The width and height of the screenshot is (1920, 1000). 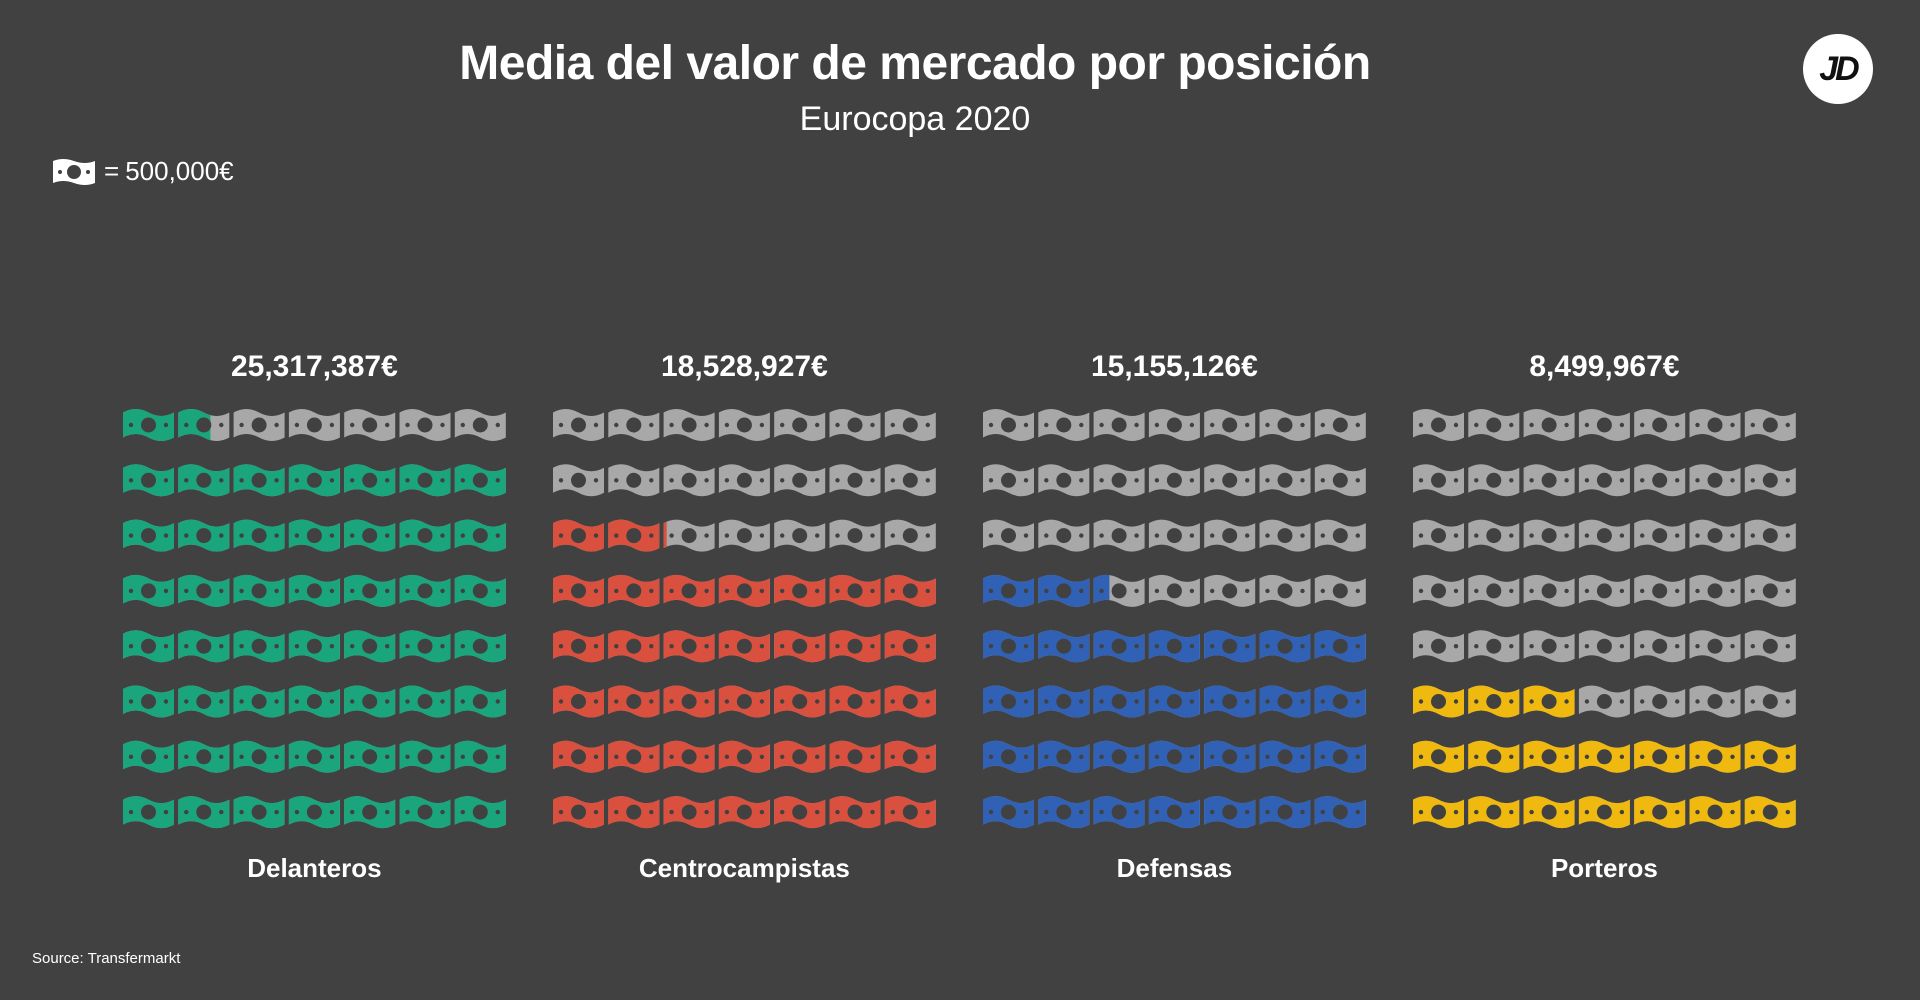 What do you see at coordinates (915, 63) in the screenshot?
I see `chart-title: Media del valor de mercado por posición` at bounding box center [915, 63].